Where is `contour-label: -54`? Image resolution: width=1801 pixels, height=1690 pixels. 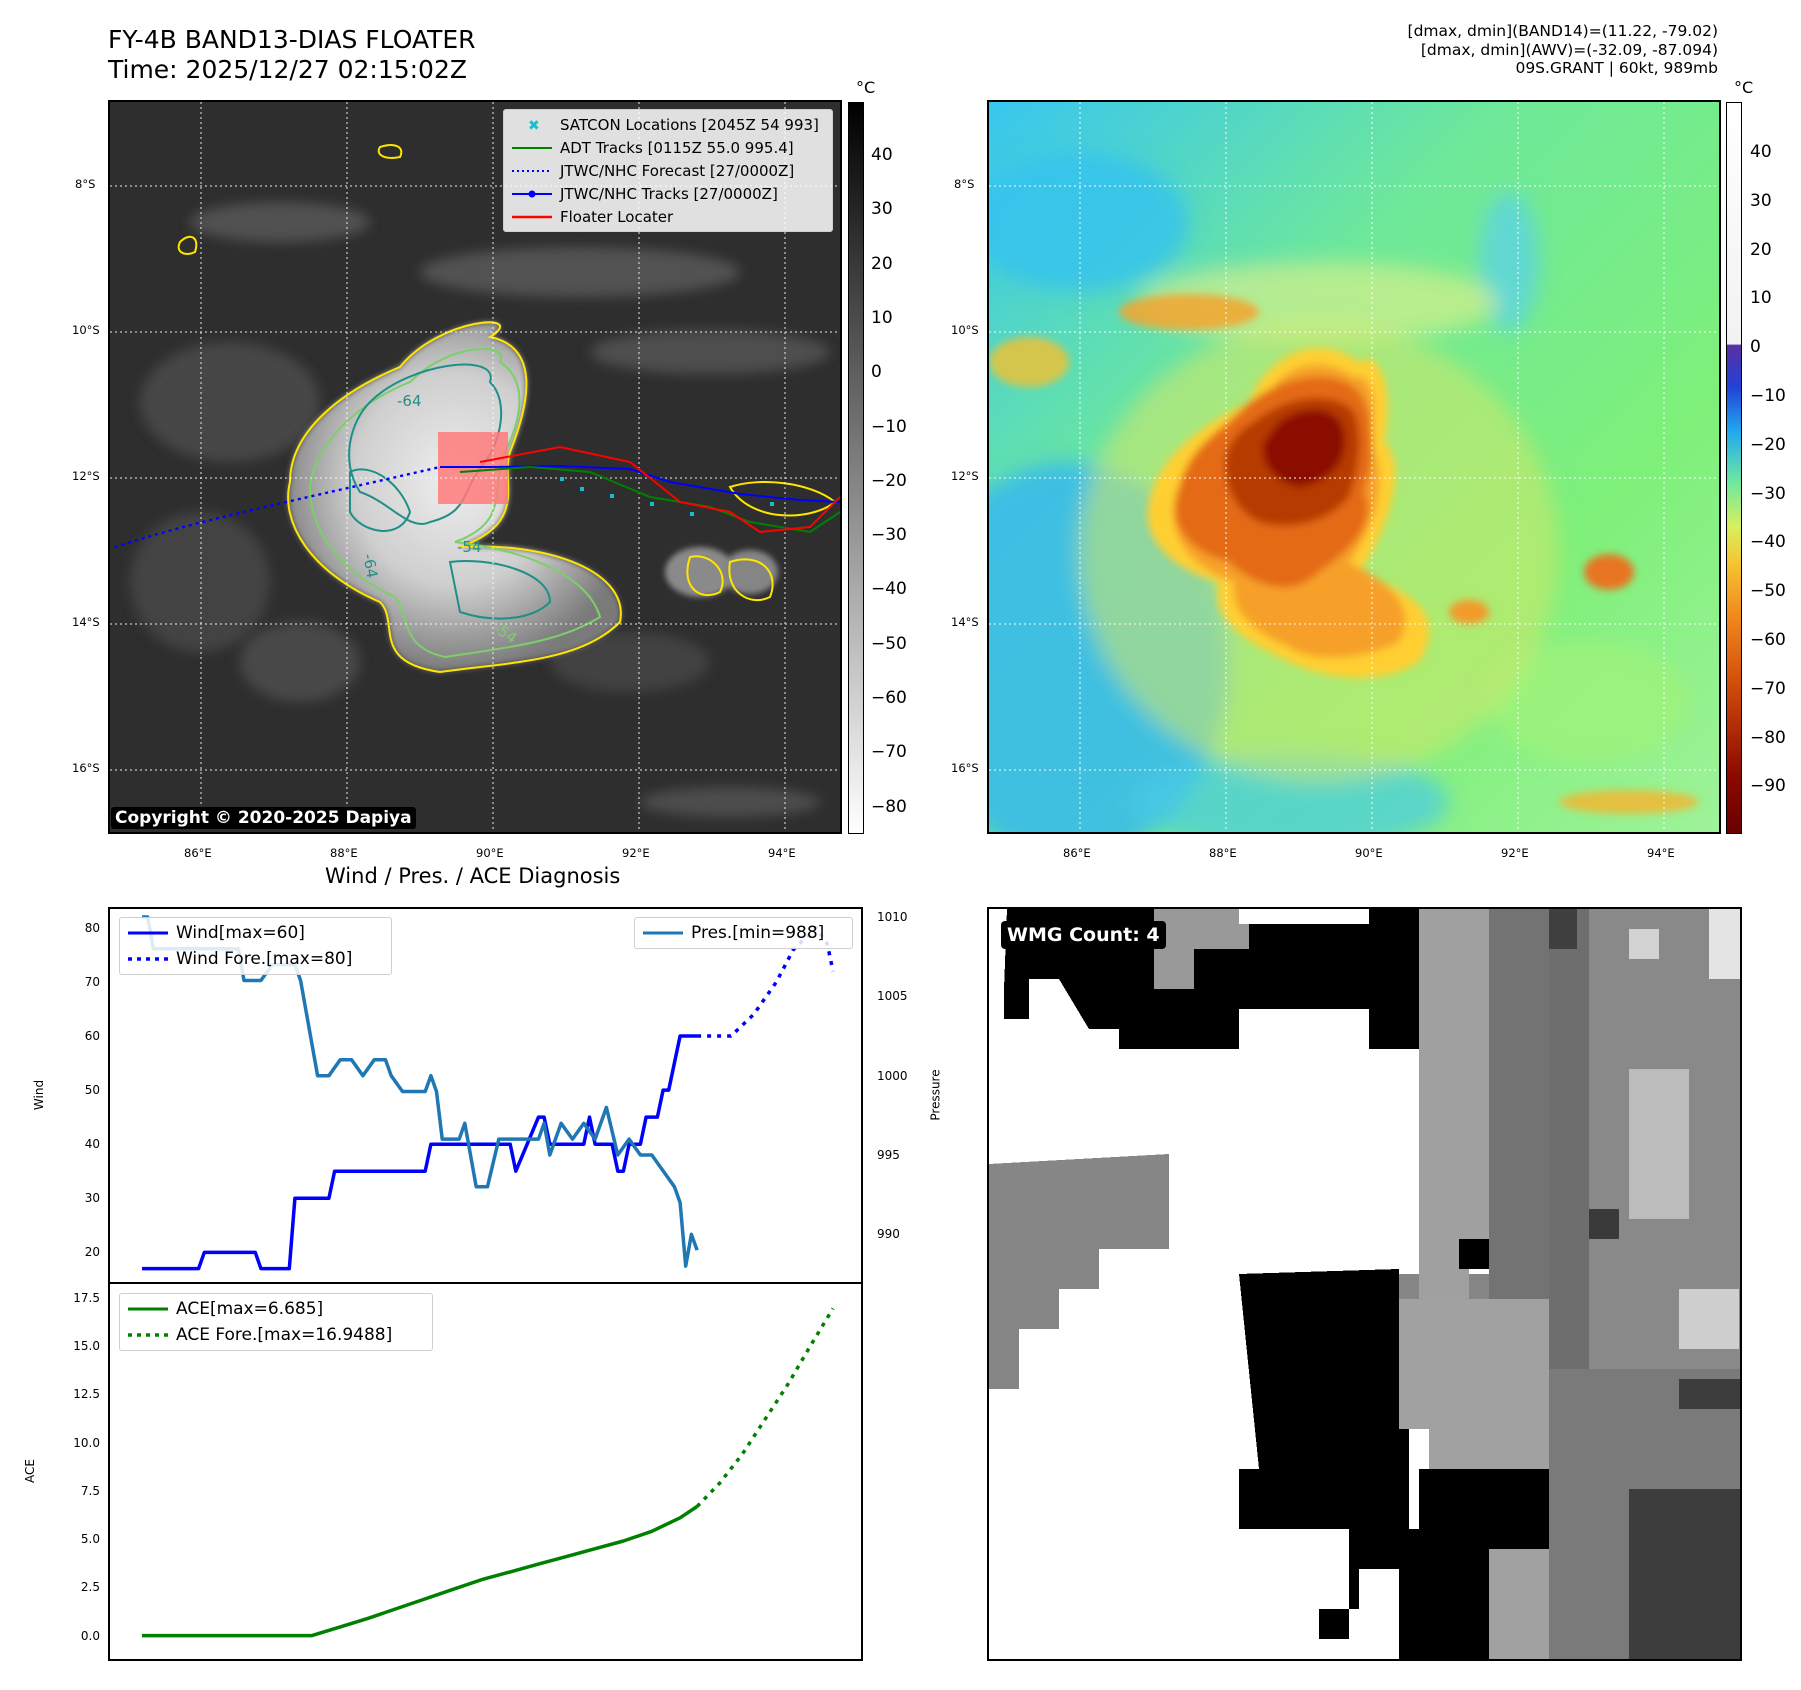
contour-label: -54 is located at coordinates (469, 547).